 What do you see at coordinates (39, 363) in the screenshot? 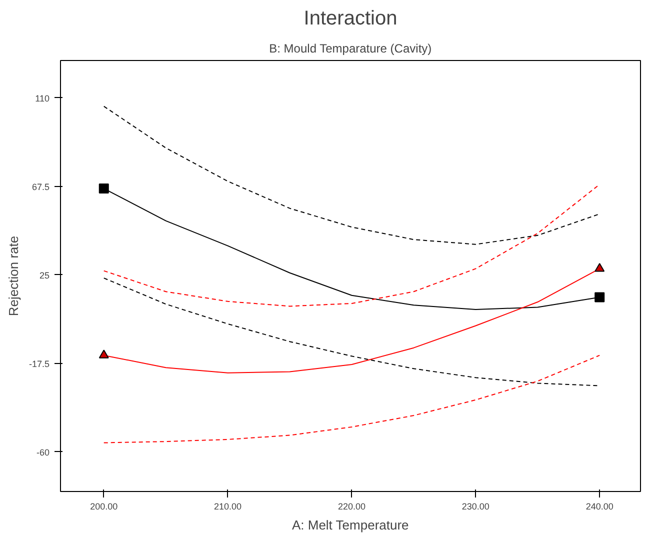
I see `y-tick-label: -17.5` at bounding box center [39, 363].